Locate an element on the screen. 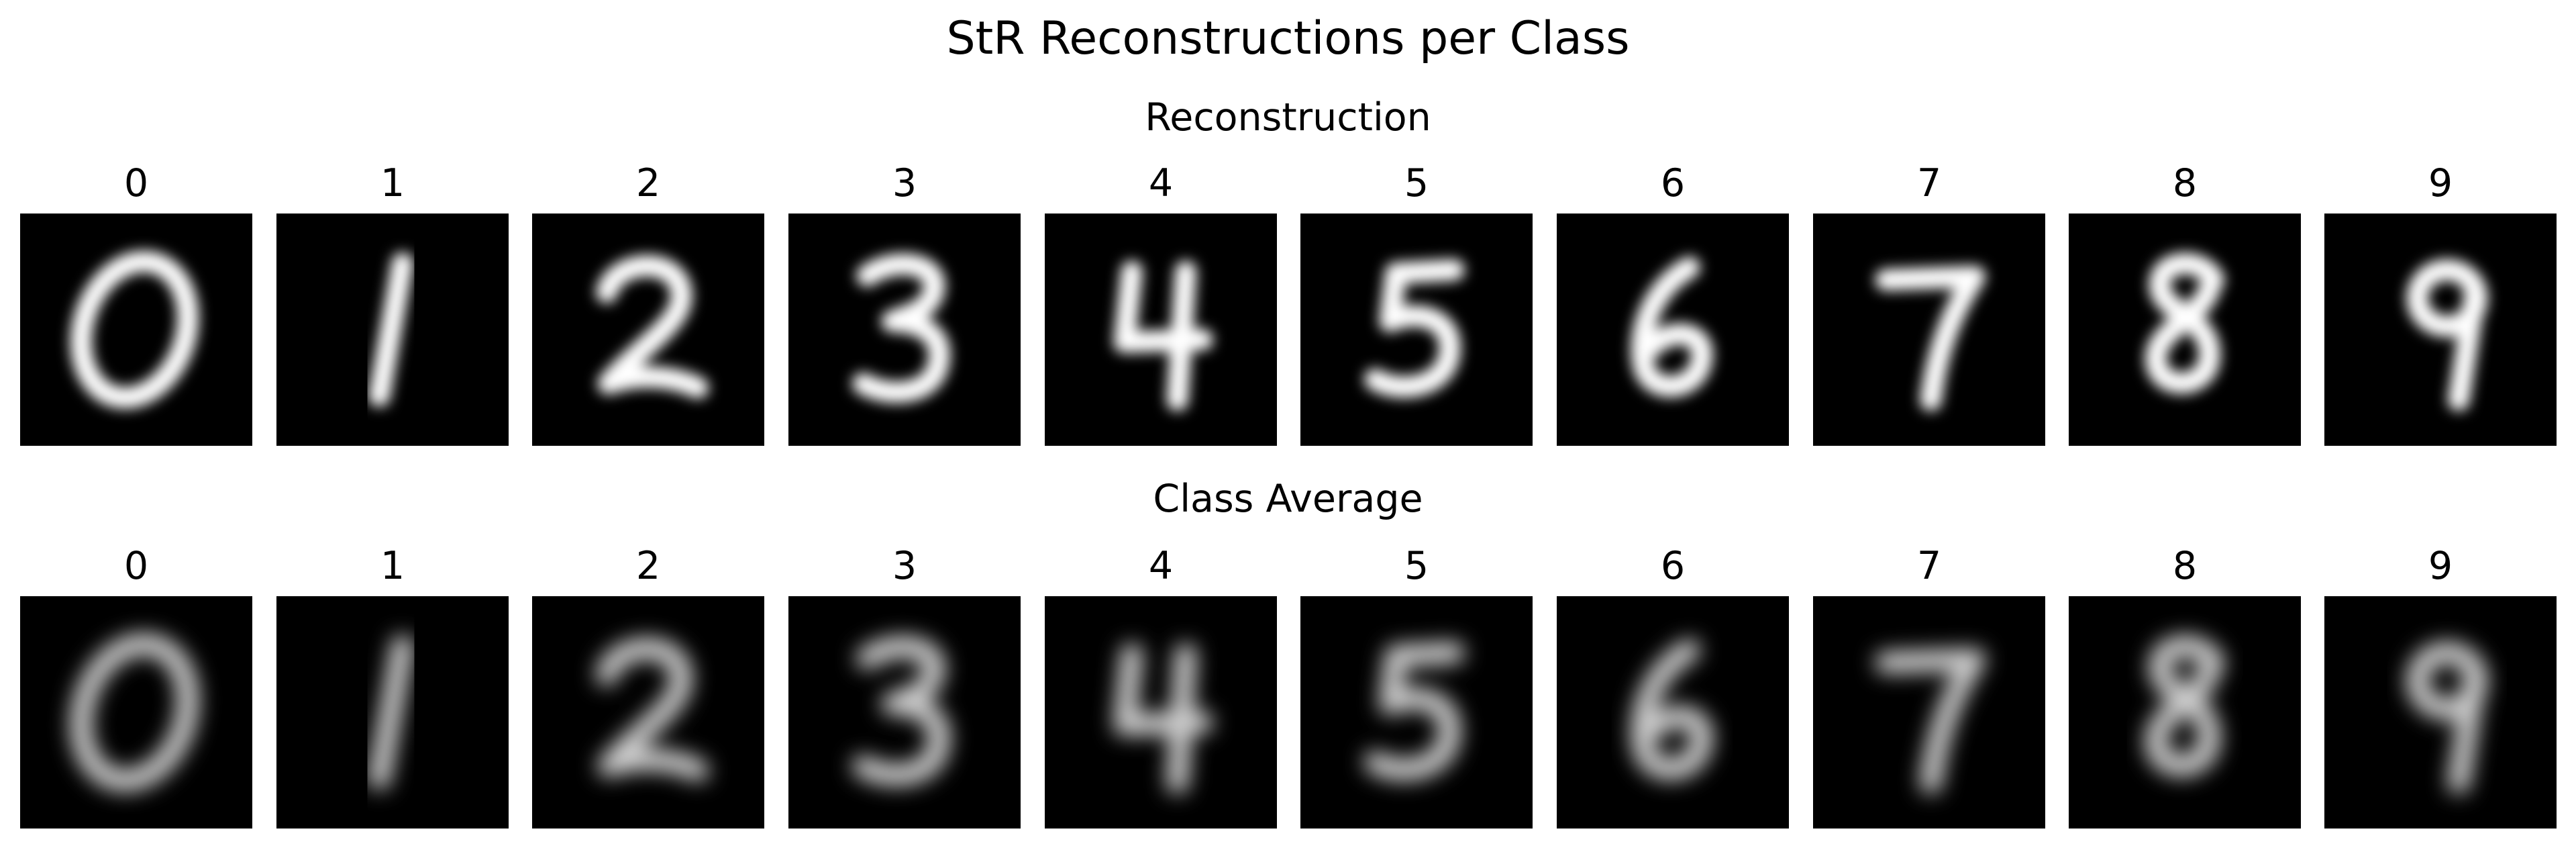 The image size is (2576, 852). digit-panel-avg-8: 8 is located at coordinates (2185, 686).